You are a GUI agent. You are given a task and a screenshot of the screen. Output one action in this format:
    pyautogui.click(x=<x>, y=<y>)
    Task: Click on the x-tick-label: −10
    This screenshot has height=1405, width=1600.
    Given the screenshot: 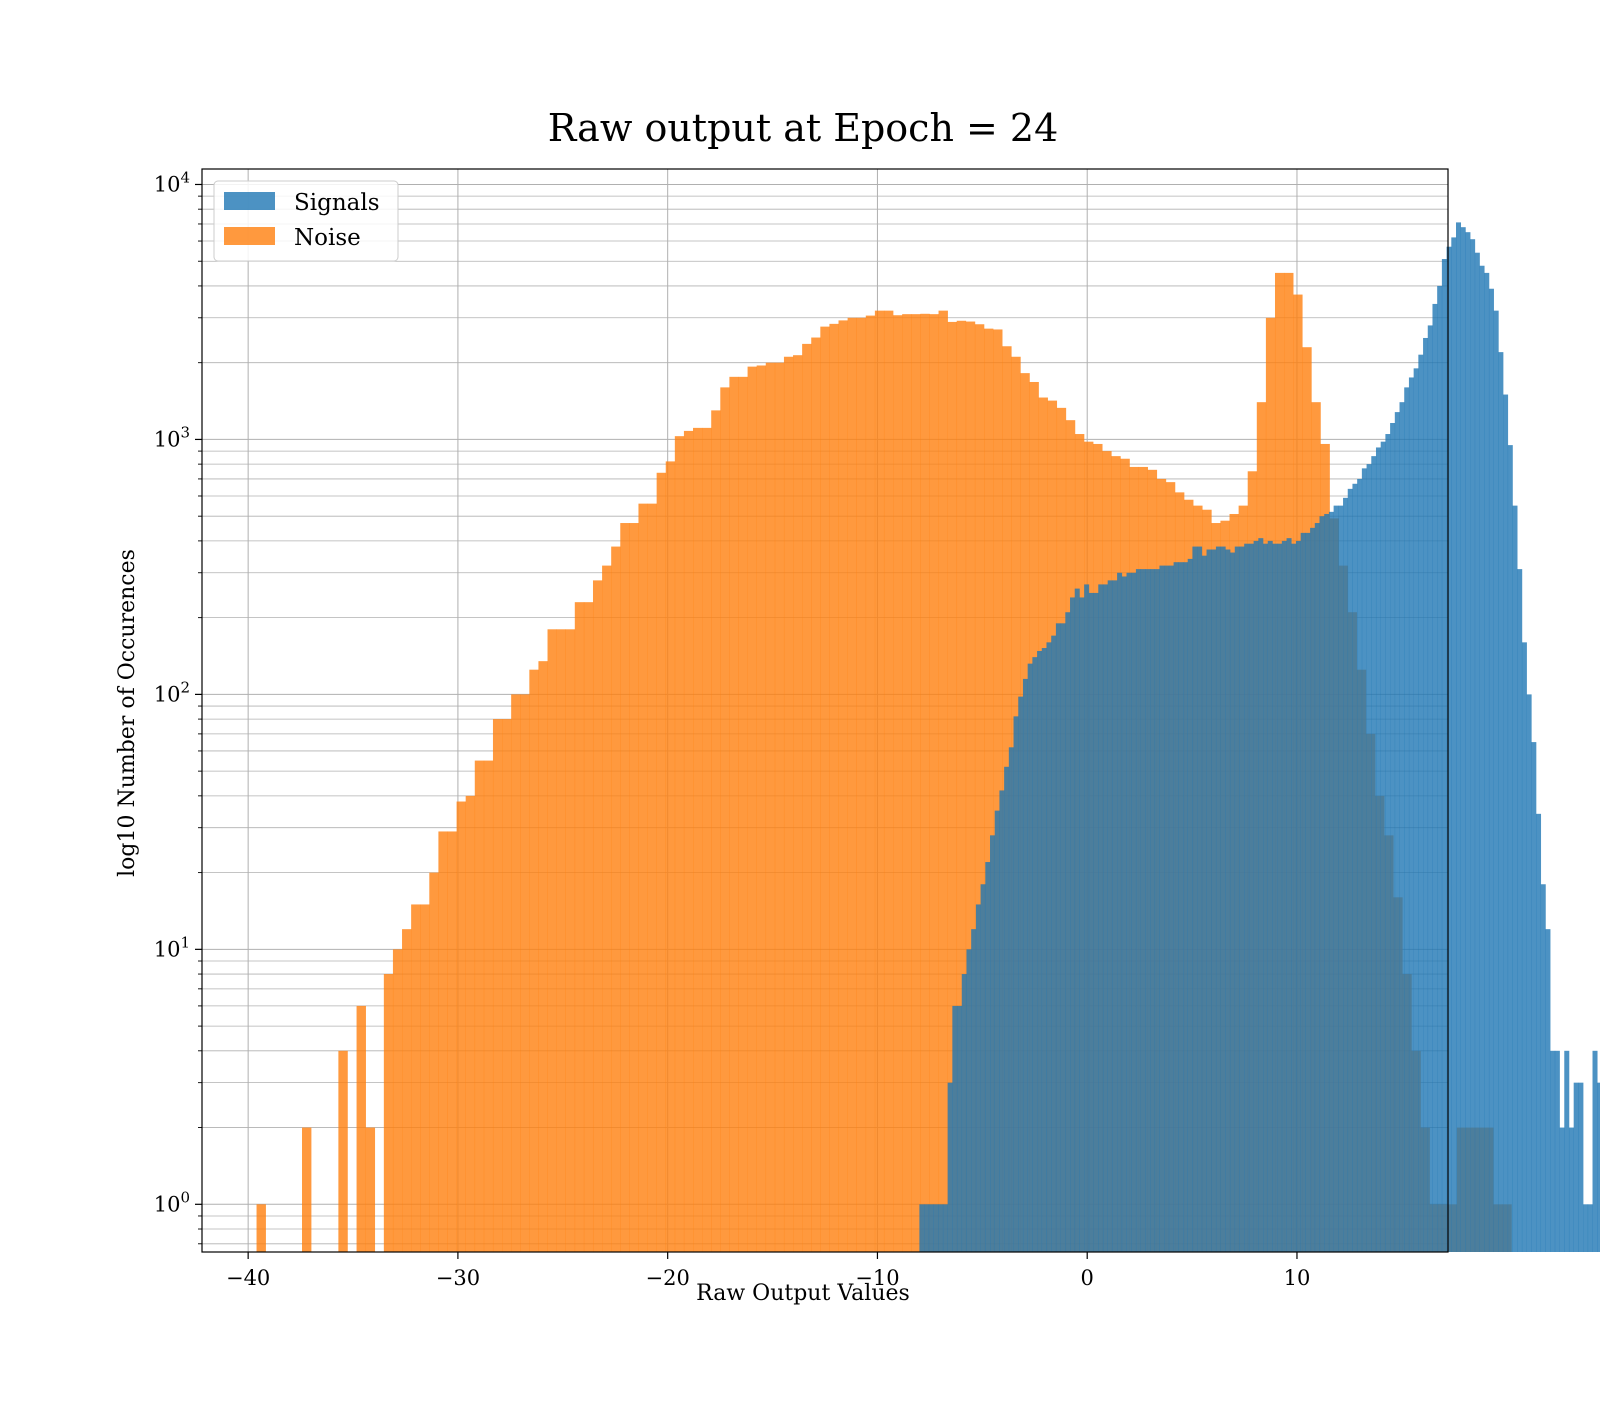 What is the action you would take?
    pyautogui.click(x=877, y=1278)
    